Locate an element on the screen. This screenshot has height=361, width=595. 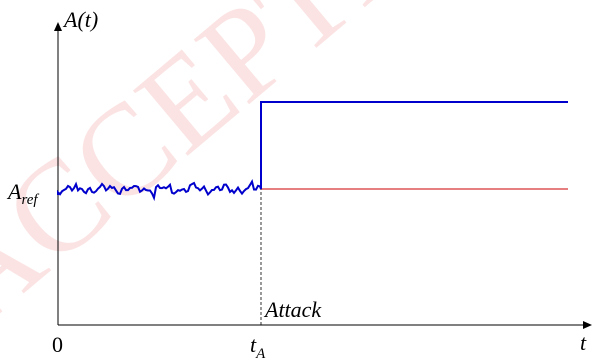
x-tick-label-zero: 0 is located at coordinates (57, 344).